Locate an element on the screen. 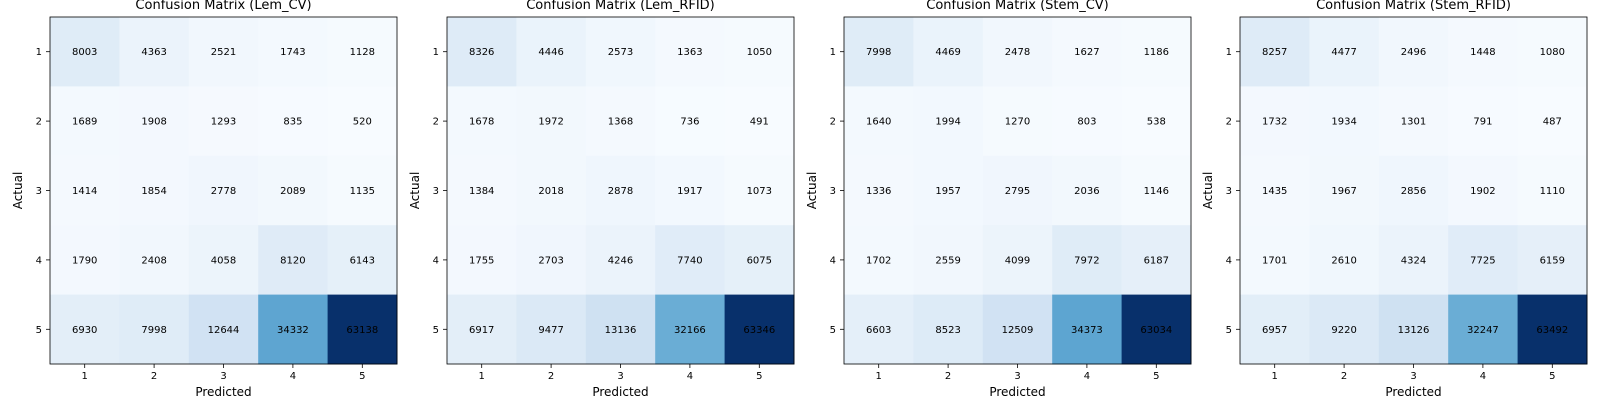 This screenshot has width=1600, height=400. cell-value-label: 2408 is located at coordinates (153, 260).